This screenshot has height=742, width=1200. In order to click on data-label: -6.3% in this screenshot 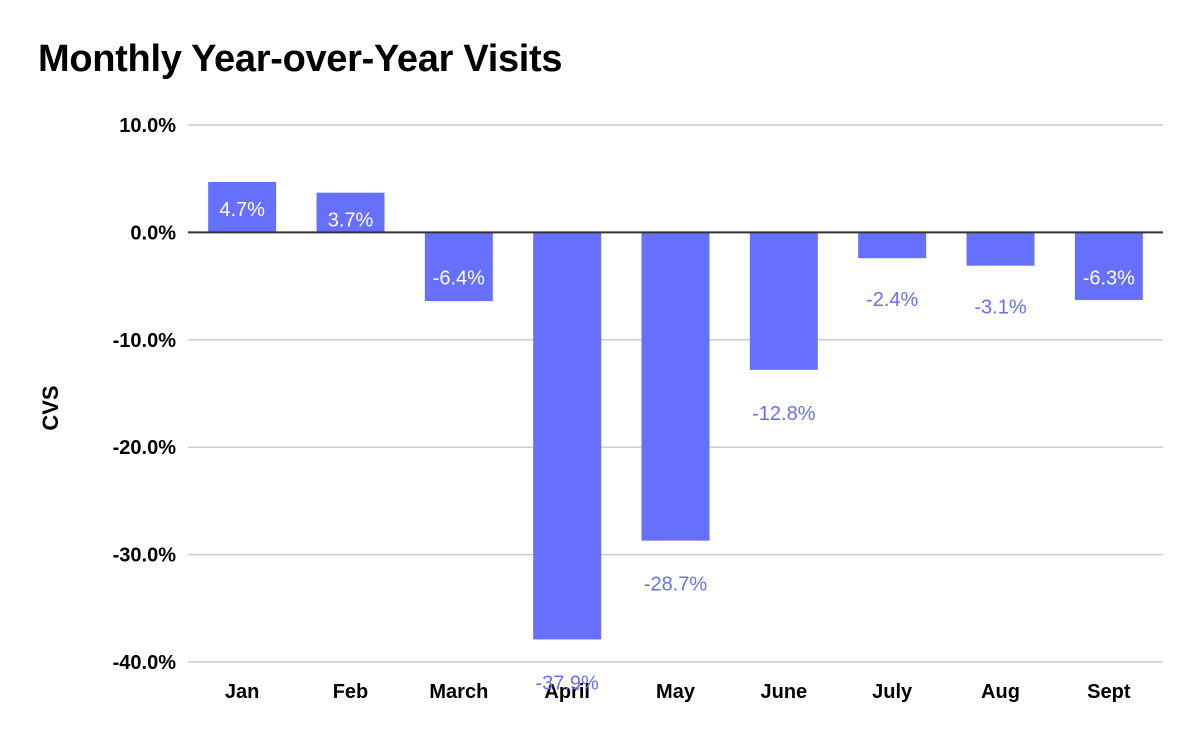, I will do `click(1109, 278)`.